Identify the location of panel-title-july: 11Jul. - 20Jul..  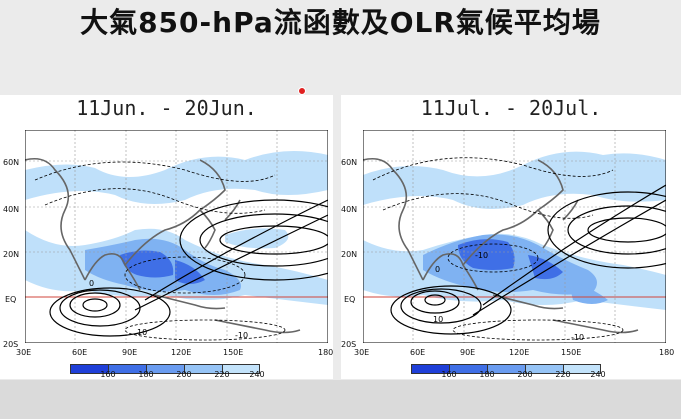
(511, 108).